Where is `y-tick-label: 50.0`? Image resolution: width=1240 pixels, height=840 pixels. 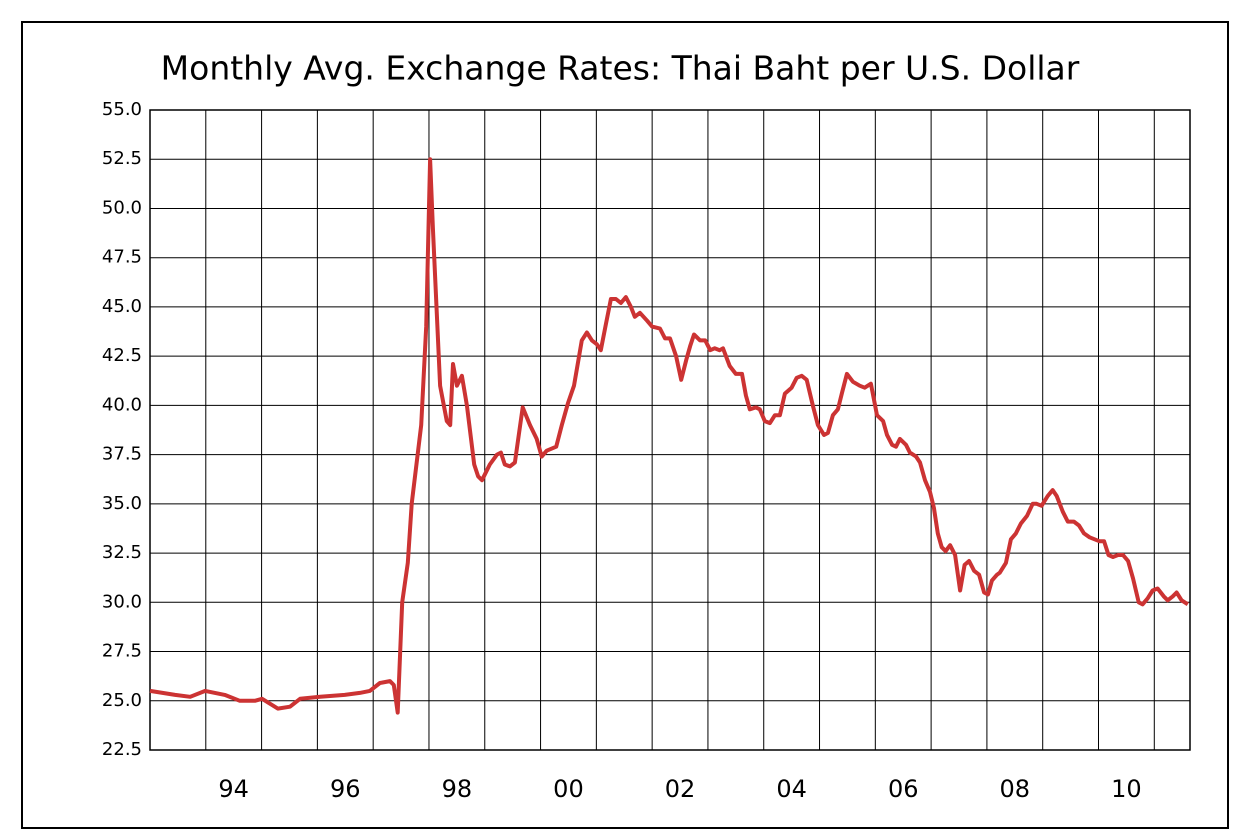
y-tick-label: 50.0 is located at coordinates (122, 207).